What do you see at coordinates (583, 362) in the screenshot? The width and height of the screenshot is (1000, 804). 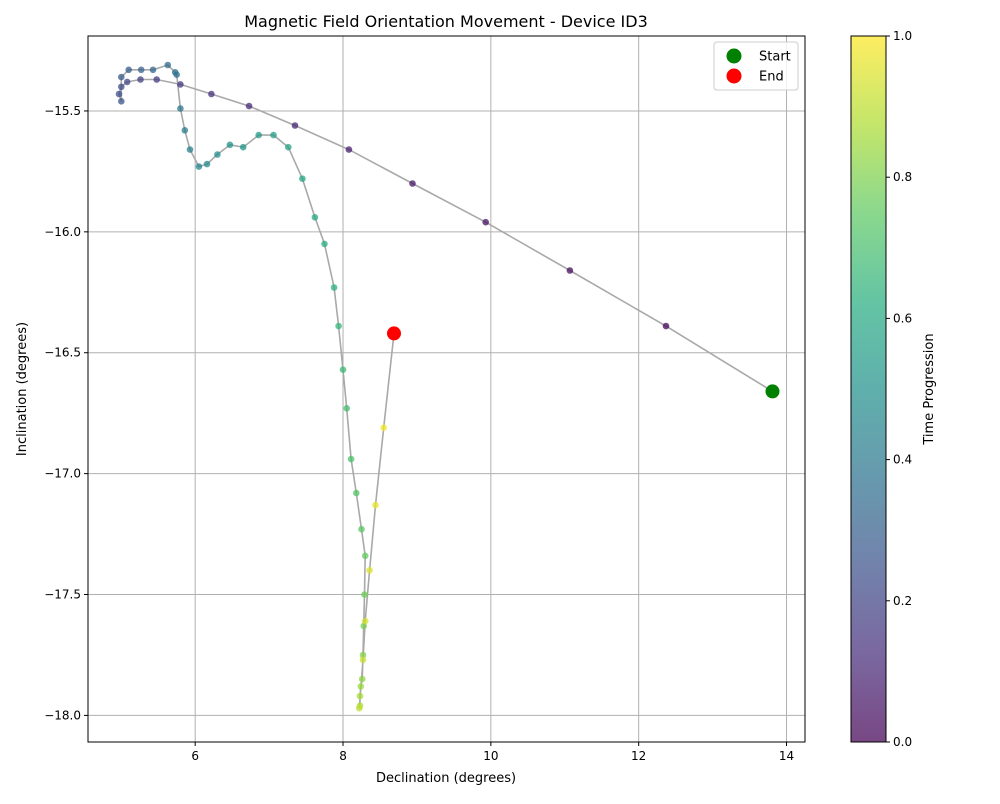 I see `start-end-markers` at bounding box center [583, 362].